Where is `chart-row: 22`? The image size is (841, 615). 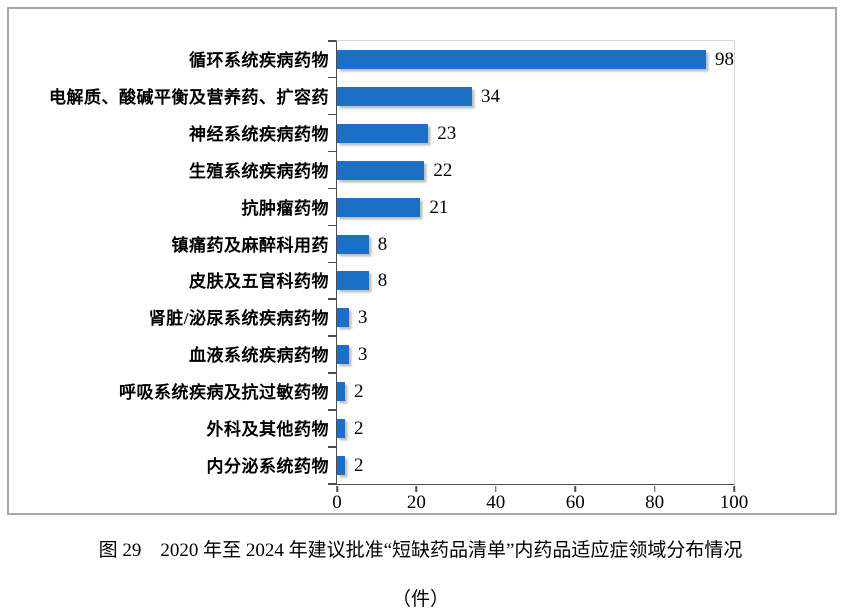 chart-row: 22 is located at coordinates (535, 170).